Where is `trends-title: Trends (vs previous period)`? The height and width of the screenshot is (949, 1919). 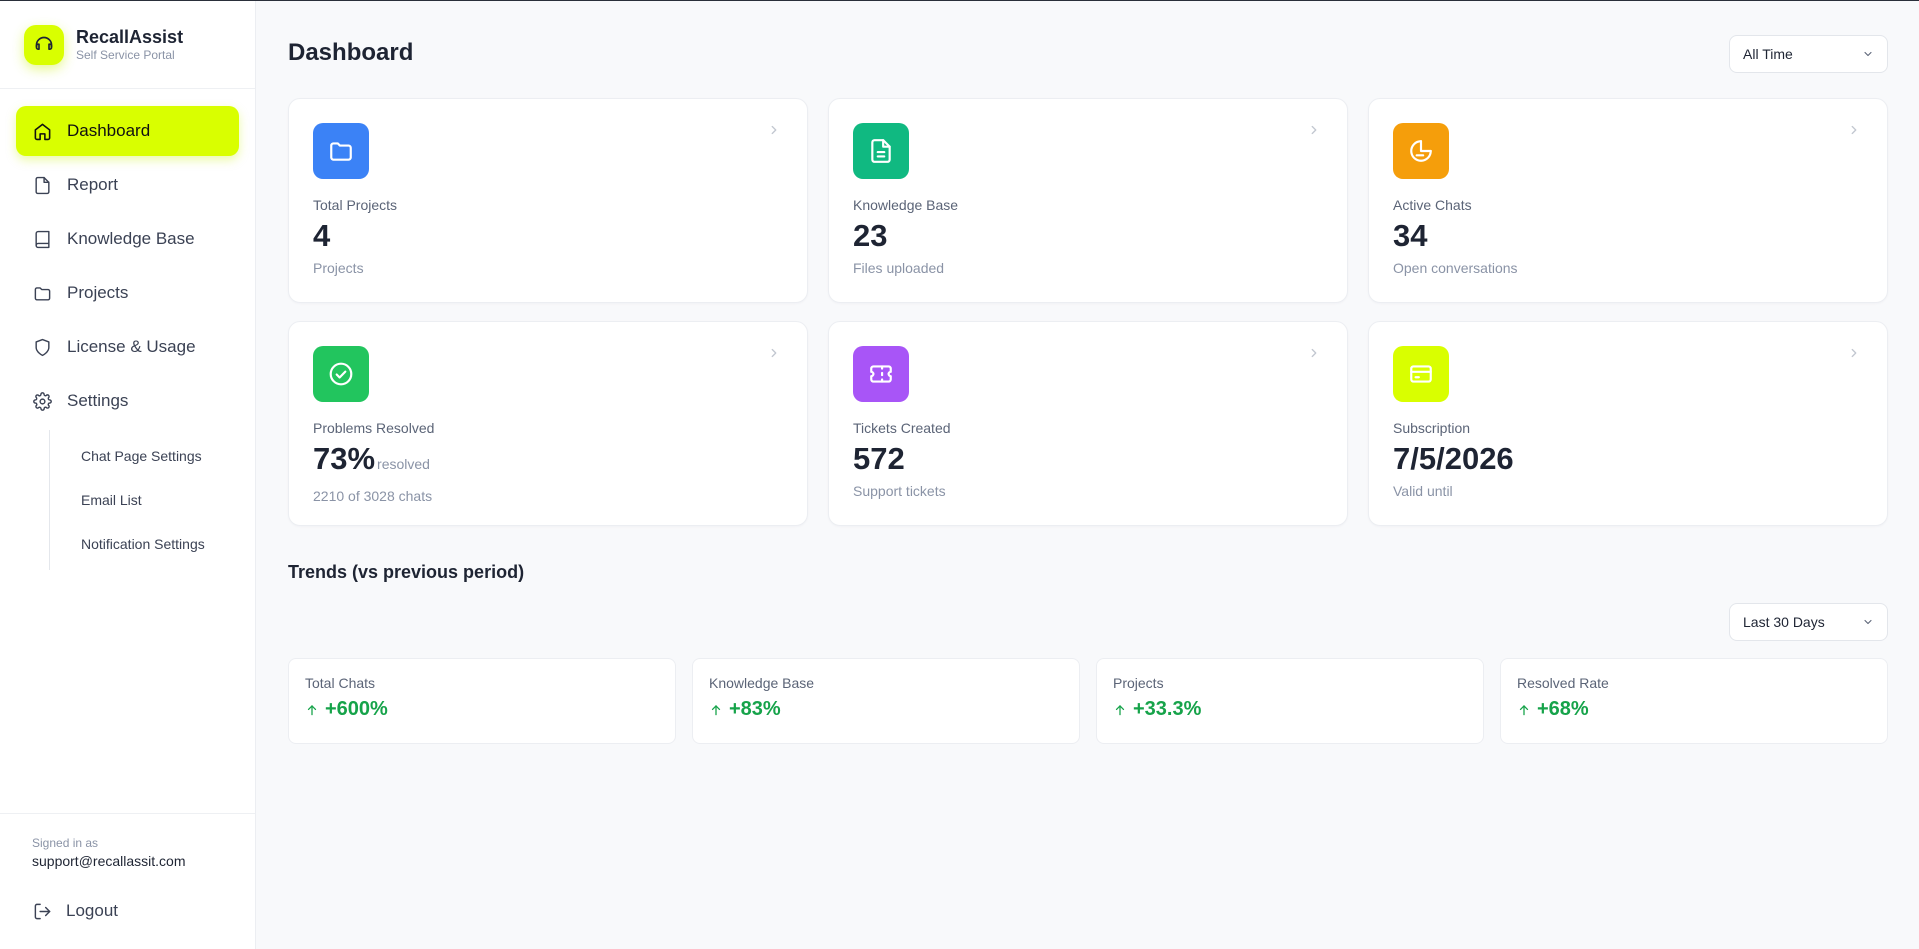
trends-title: Trends (vs previous period) is located at coordinates (406, 572).